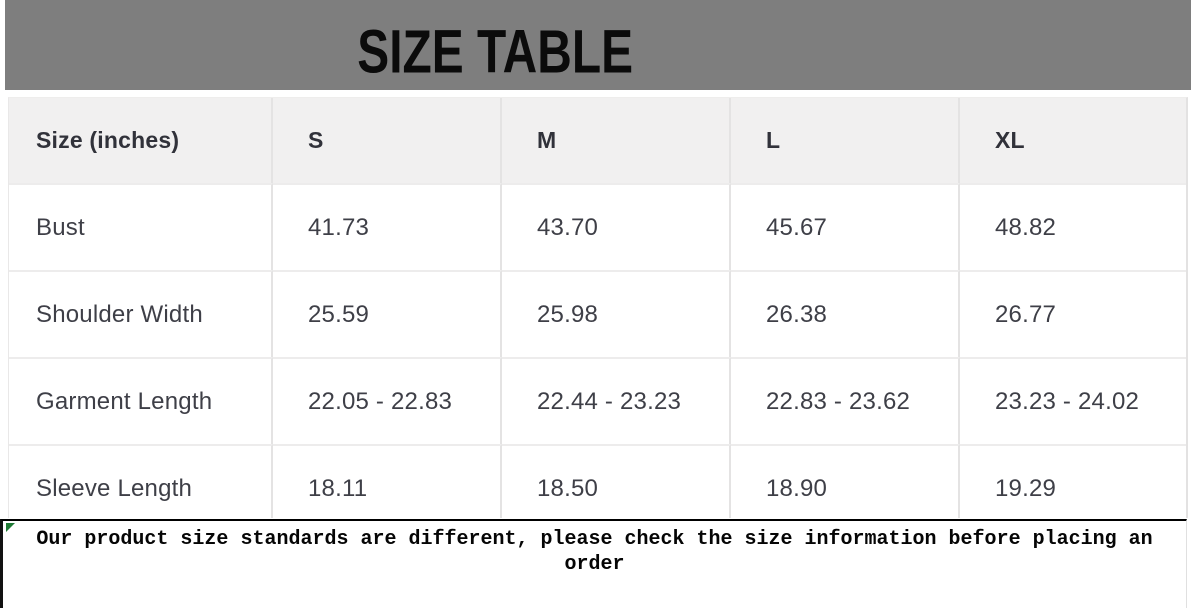  Describe the element at coordinates (387, 313) in the screenshot. I see `value-cell: 25.59` at that location.